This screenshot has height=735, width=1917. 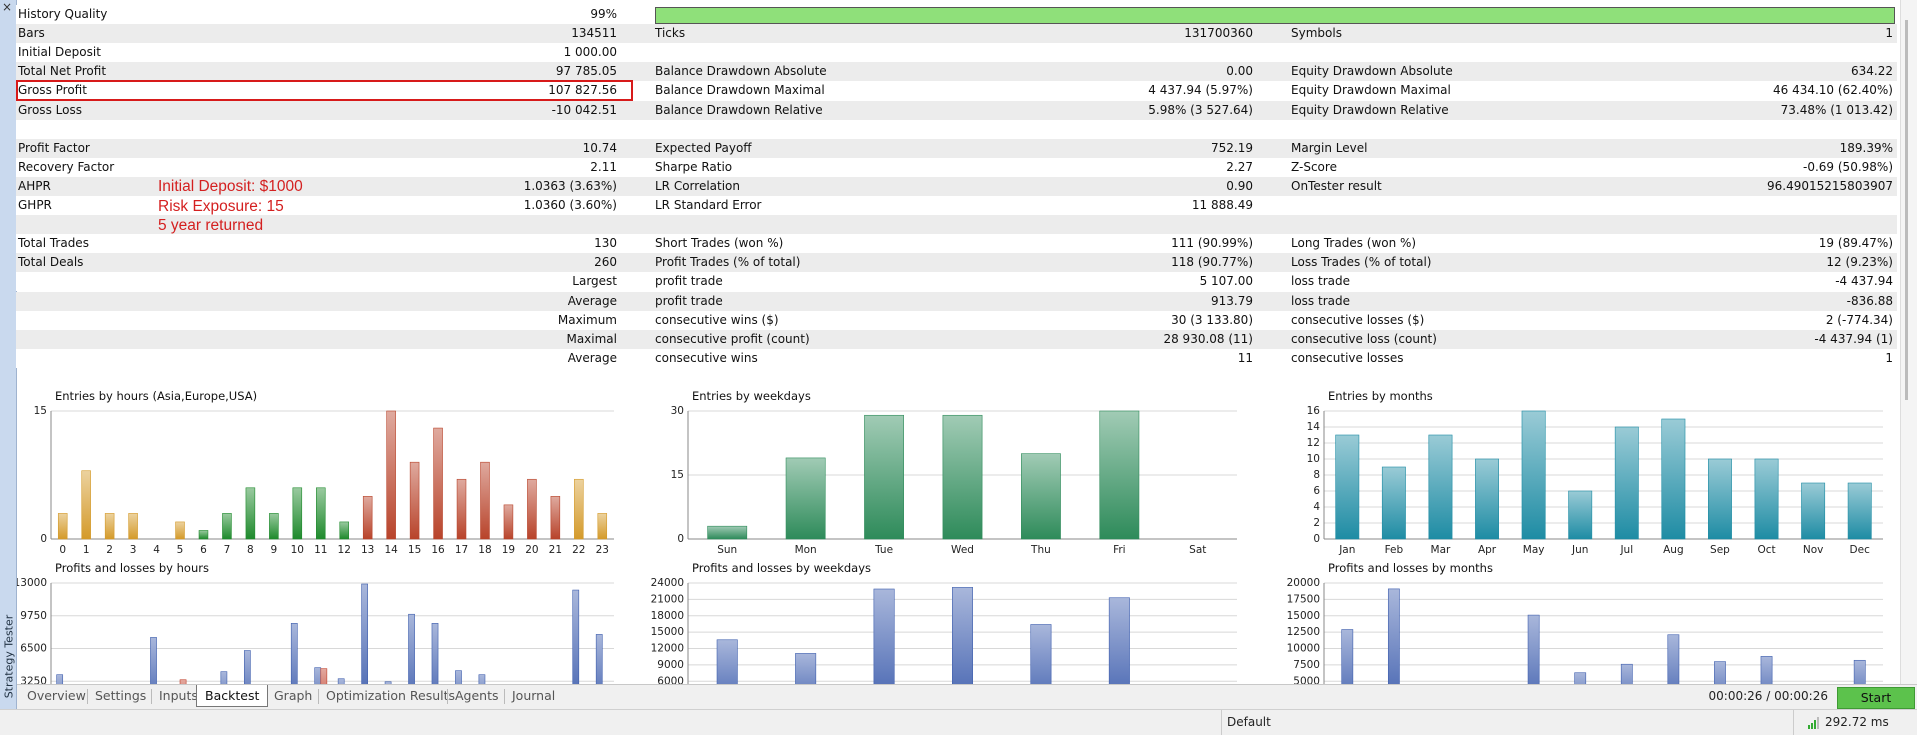 I want to click on report-label: Balance Drawdown Maximal, so click(x=740, y=90).